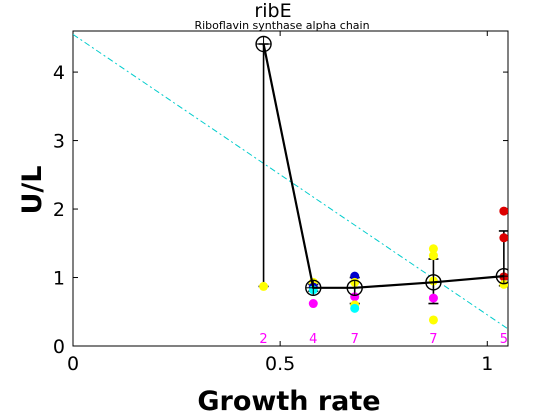  I want to click on sample-count-label: 5, so click(504, 339).